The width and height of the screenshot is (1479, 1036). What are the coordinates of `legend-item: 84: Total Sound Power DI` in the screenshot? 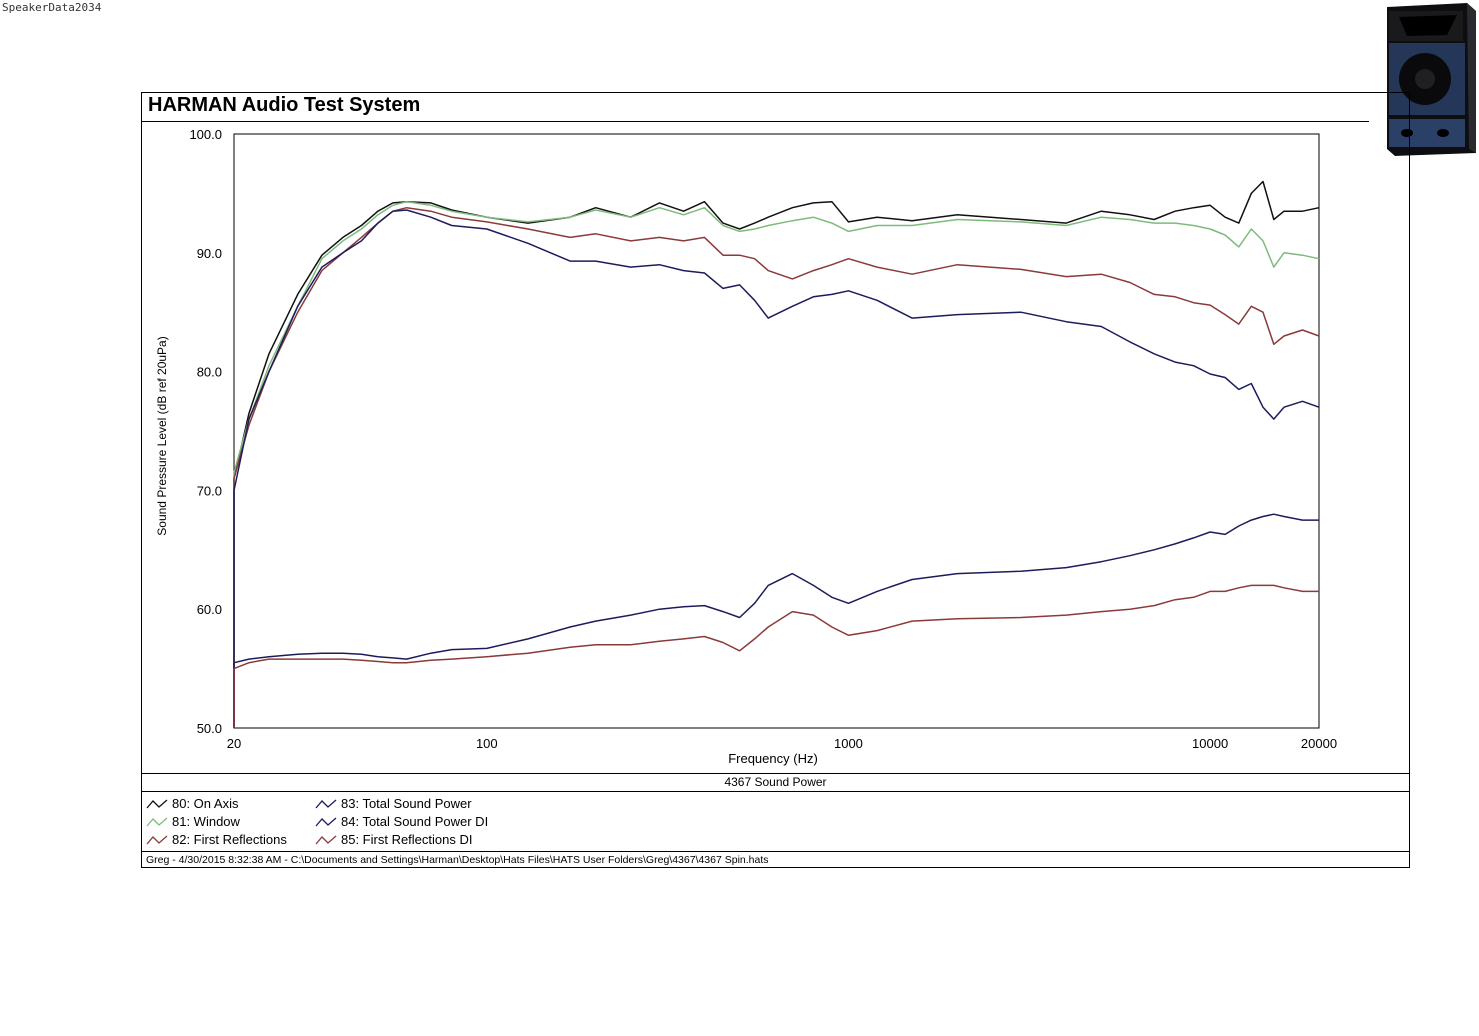 It's located at (401, 821).